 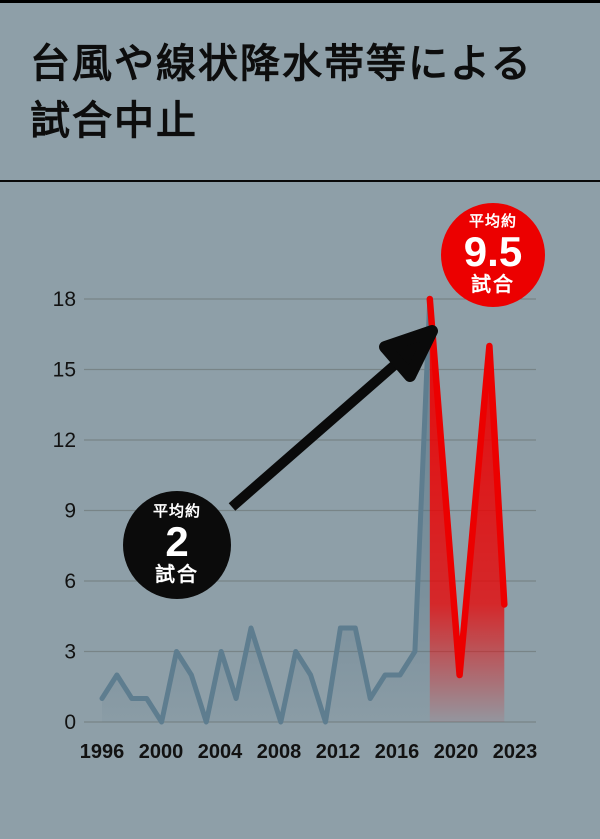 I want to click on x-tick-label: 2020, so click(x=456, y=752).